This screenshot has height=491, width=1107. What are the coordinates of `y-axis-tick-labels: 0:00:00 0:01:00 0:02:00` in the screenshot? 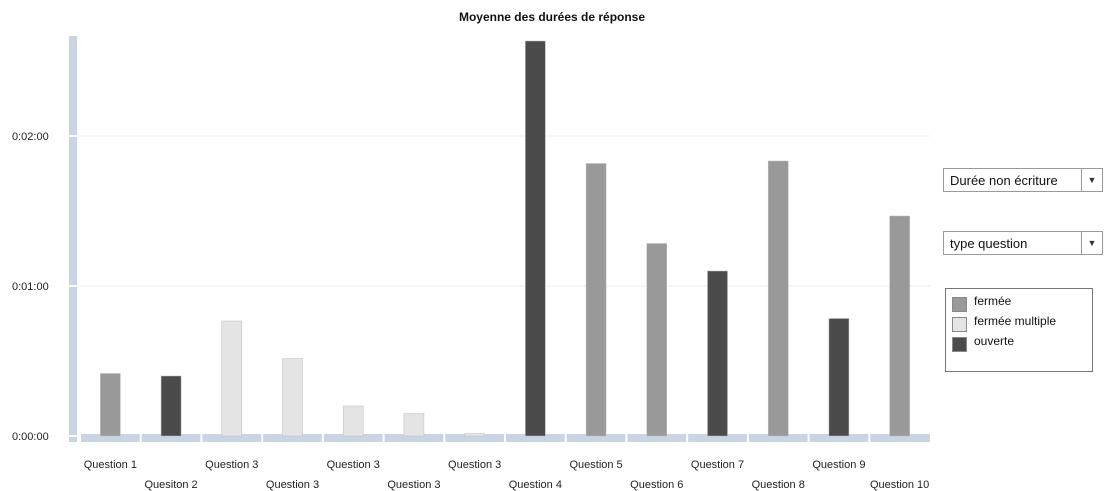 It's located at (44, 287).